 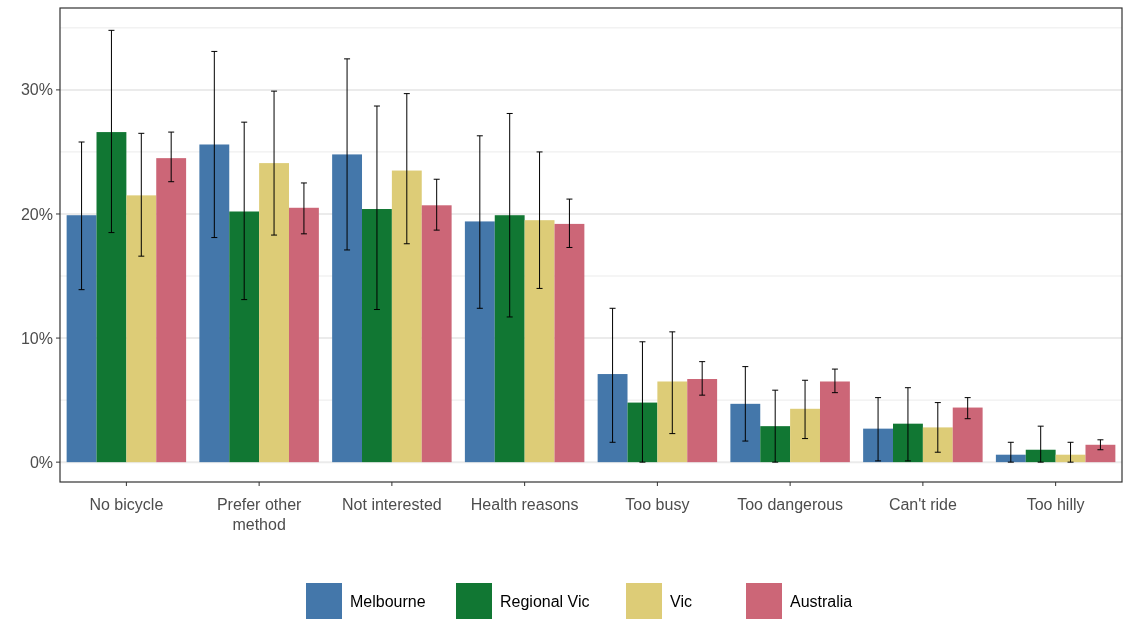 I want to click on x-tick-label: Not interested, so click(x=392, y=504).